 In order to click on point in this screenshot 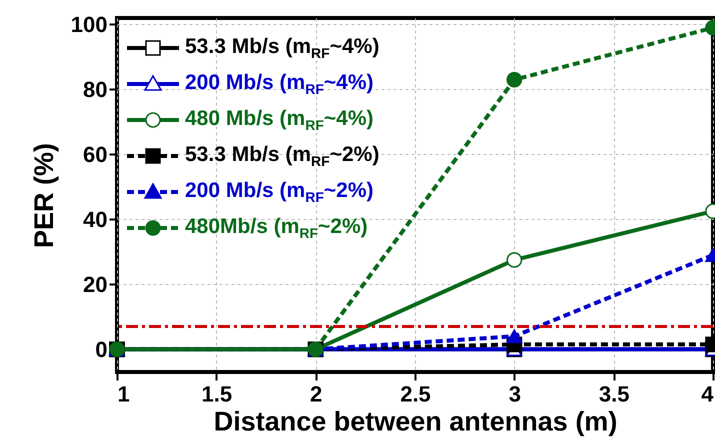, I will do `click(514, 80)`.